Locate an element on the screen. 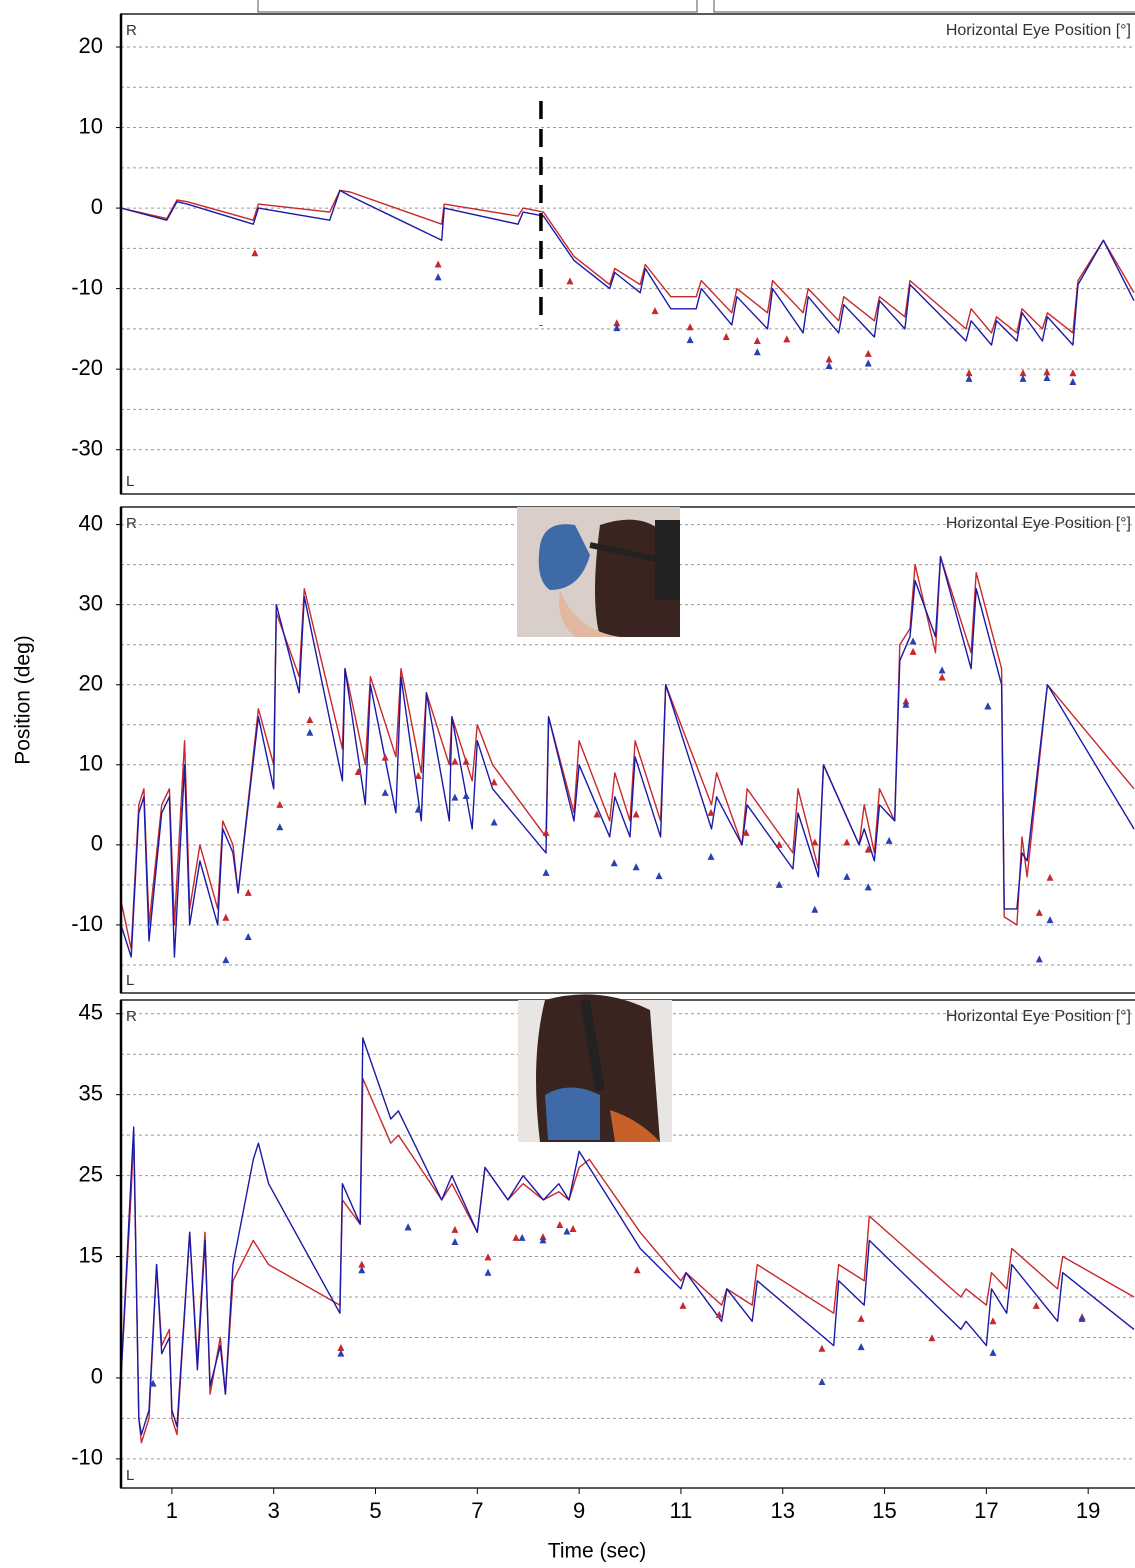  x-tick-label: 17 is located at coordinates (986, 1510).